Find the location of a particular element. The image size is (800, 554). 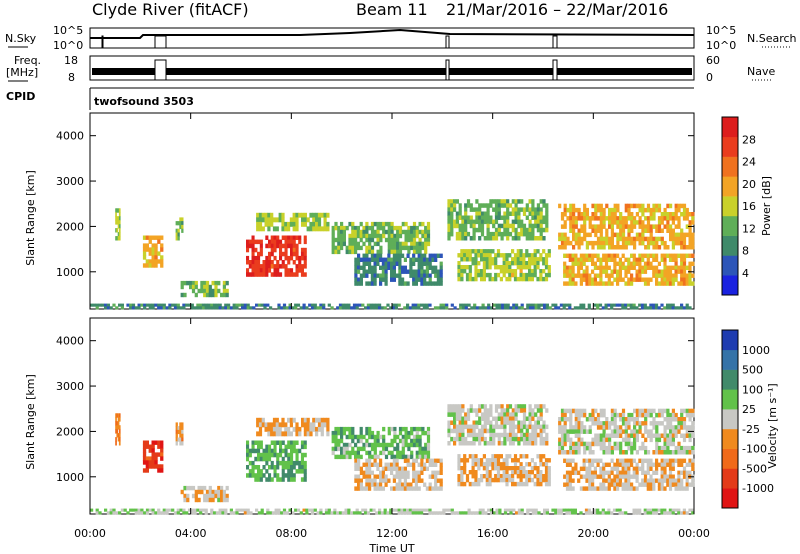

colorbar-tick-label: 100 is located at coordinates (752, 389).